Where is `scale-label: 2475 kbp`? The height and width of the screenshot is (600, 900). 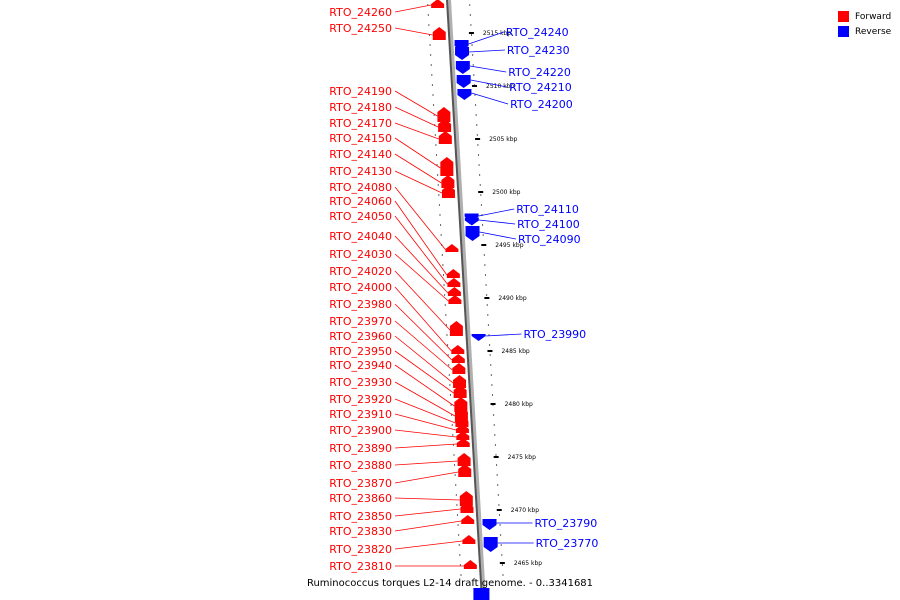 scale-label: 2475 kbp is located at coordinates (522, 457).